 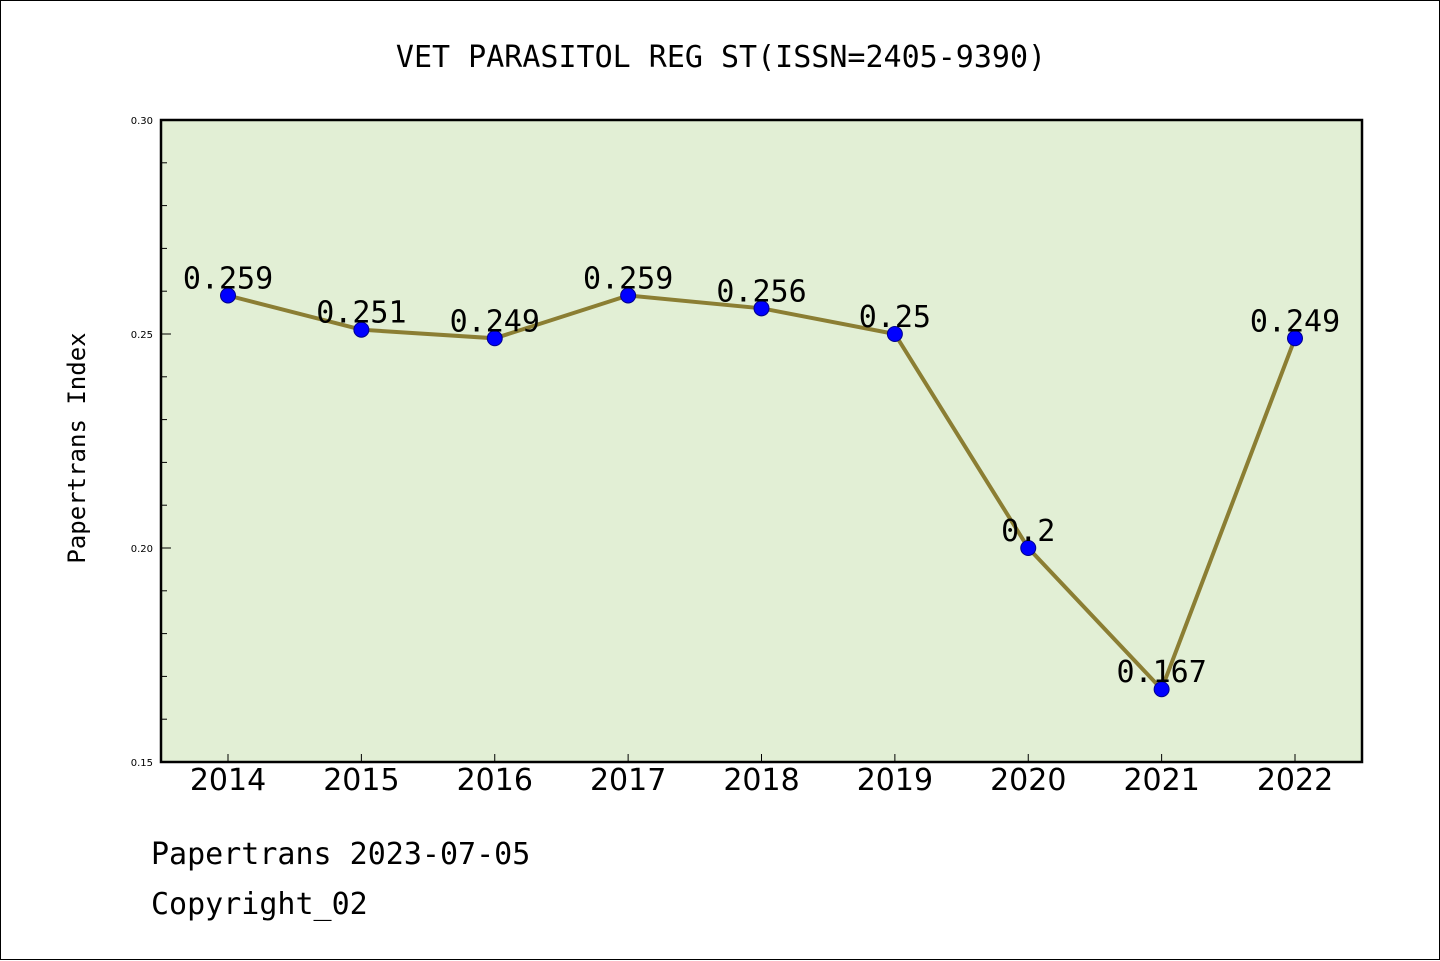 What do you see at coordinates (895, 317) in the screenshot?
I see `data-label: 0.25` at bounding box center [895, 317].